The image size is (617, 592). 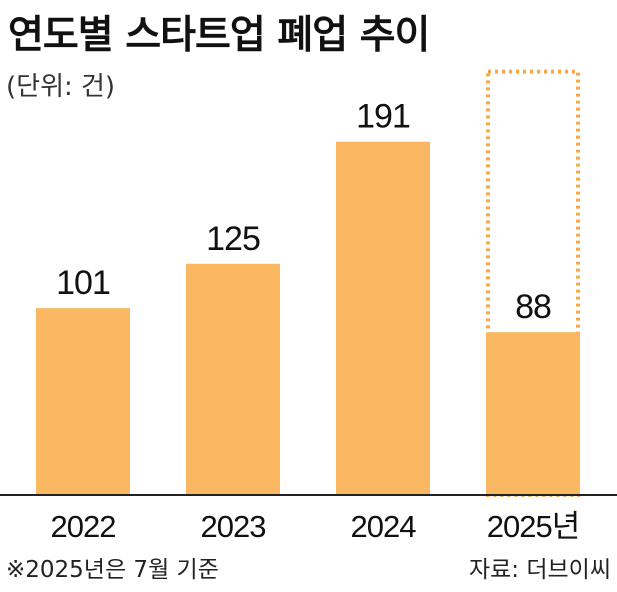 I want to click on chart-title: 연도별 스타트업 폐업 추이, so click(x=219, y=35).